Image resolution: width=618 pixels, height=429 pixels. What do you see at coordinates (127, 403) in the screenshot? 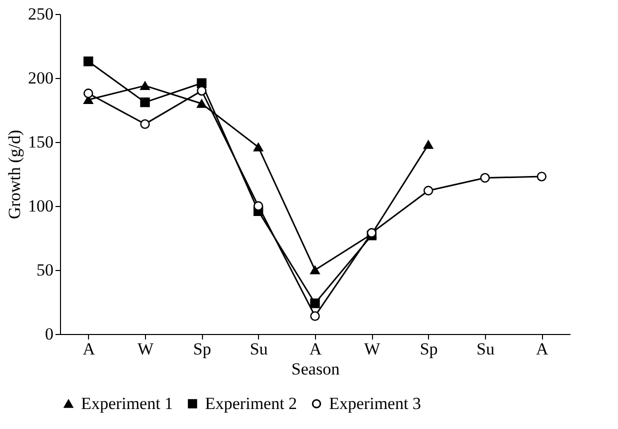
I see `legend-label: Experiment 1` at bounding box center [127, 403].